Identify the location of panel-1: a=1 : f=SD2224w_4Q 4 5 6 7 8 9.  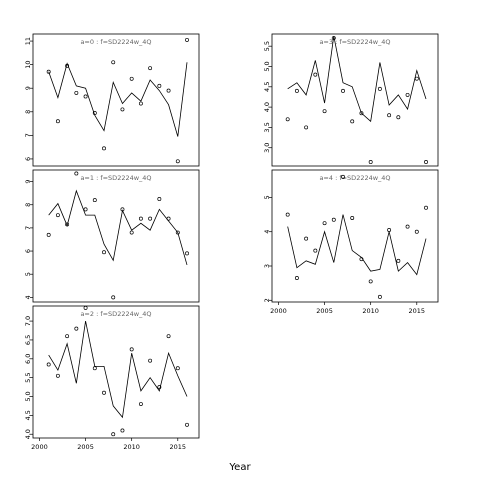
(112, 236).